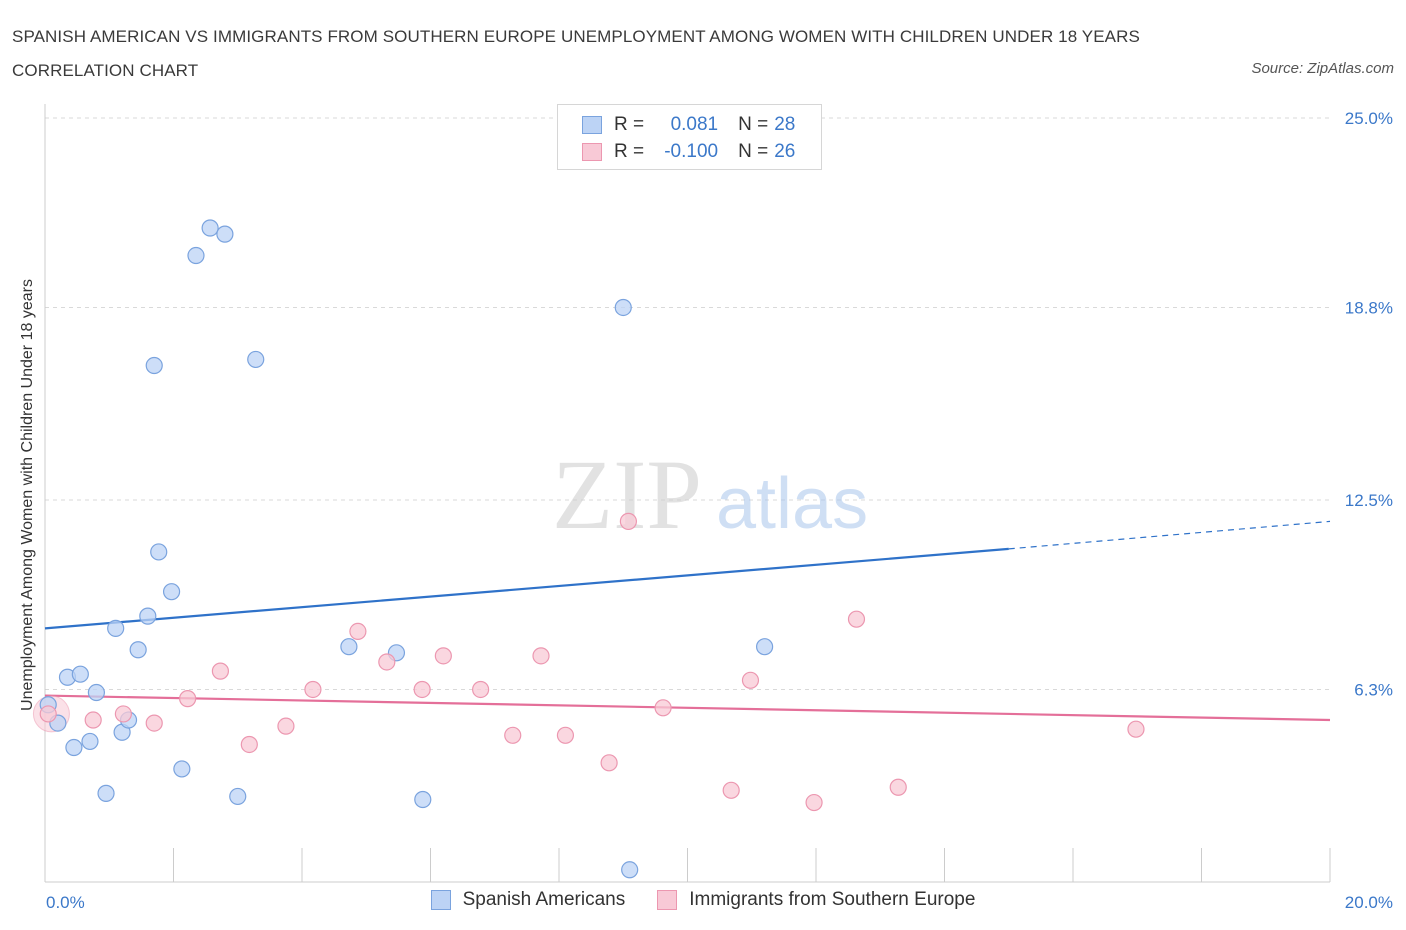 The image size is (1406, 930). What do you see at coordinates (694, 124) in the screenshot?
I see `legend-r-value: 0.081` at bounding box center [694, 124].